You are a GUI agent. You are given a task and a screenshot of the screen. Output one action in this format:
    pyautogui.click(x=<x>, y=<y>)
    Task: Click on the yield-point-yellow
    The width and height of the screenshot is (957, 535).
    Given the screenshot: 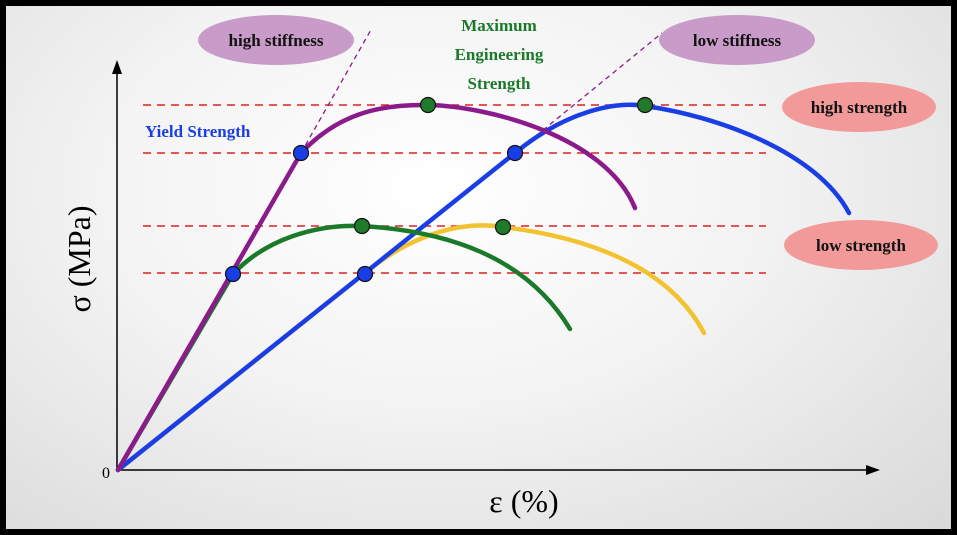 What is the action you would take?
    pyautogui.click(x=365, y=274)
    